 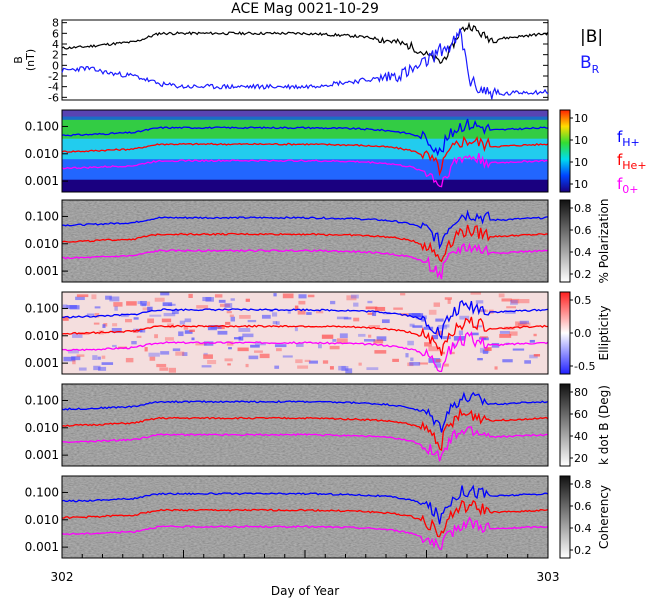 What do you see at coordinates (305, 43) in the screenshot?
I see `series-bmag-line` at bounding box center [305, 43].